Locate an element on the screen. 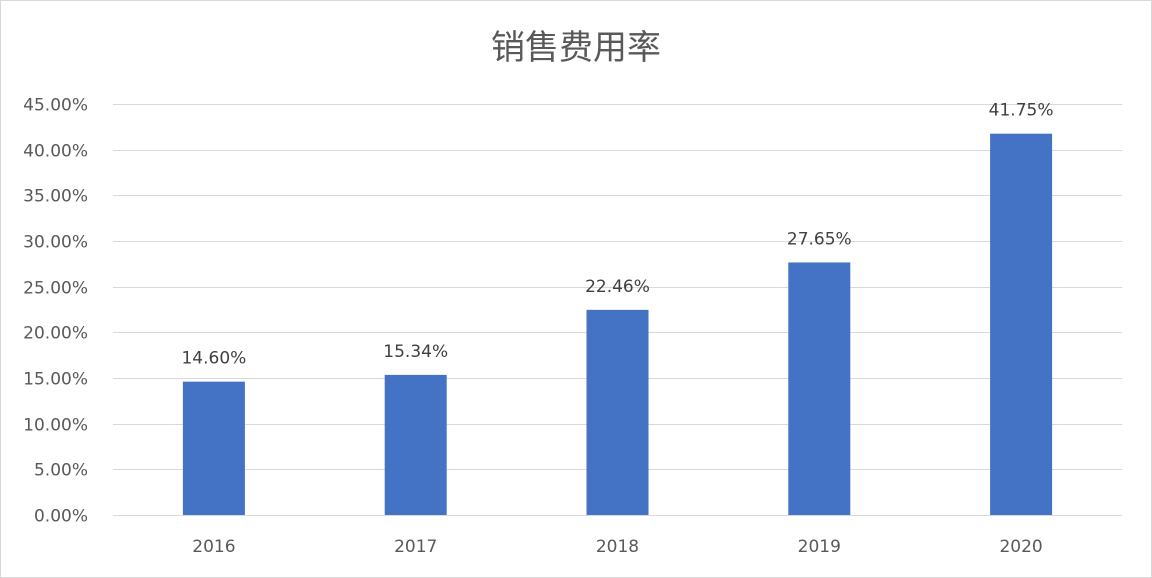 The image size is (1152, 578). x-tick-label-2016: 2016 is located at coordinates (213, 547).